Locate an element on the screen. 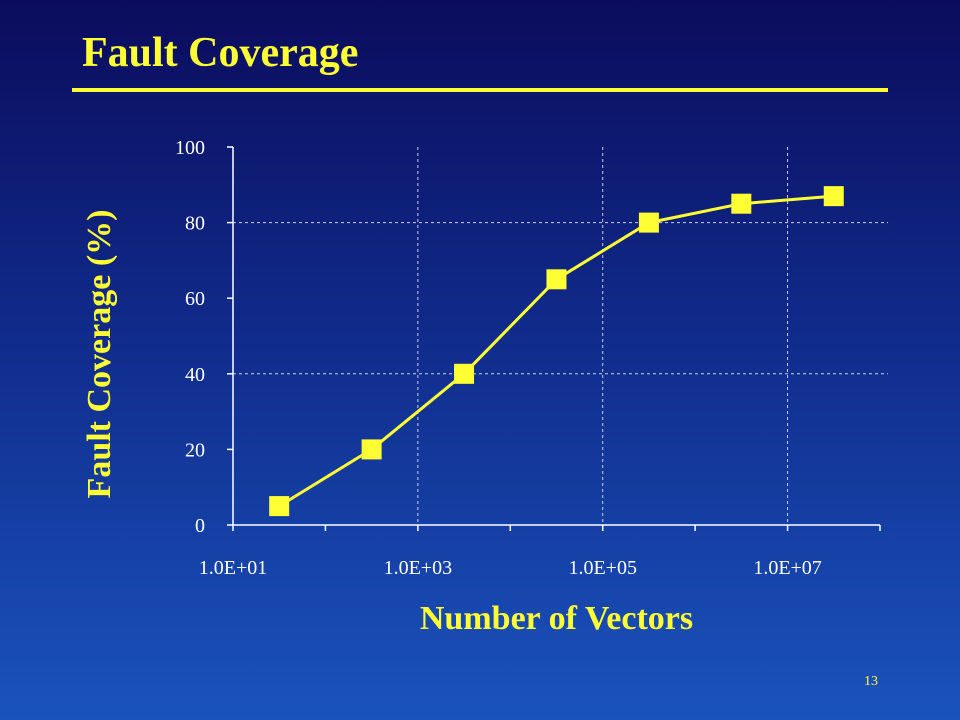 This screenshot has width=960, height=720. y-tick-label: 60 is located at coordinates (195, 299).